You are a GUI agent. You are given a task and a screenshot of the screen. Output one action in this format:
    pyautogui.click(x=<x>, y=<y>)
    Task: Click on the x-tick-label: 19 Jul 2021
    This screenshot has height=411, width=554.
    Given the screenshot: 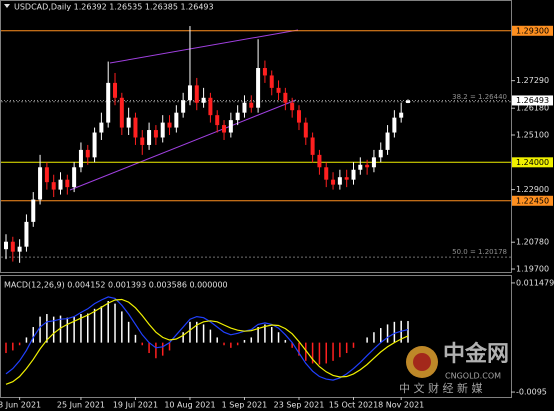 What is the action you would take?
    pyautogui.click(x=135, y=405)
    